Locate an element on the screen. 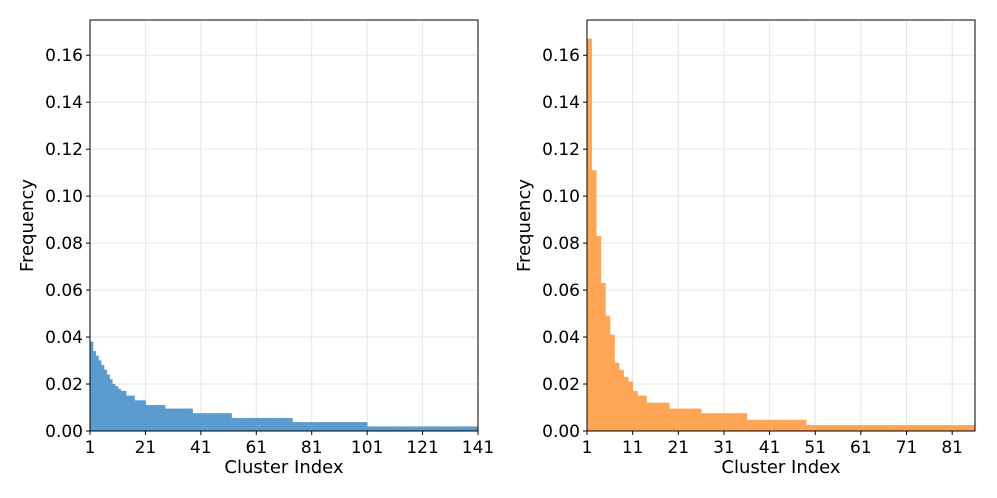 This screenshot has height=498, width=997. y-tick-label: 0.06 is located at coordinates (561, 291).